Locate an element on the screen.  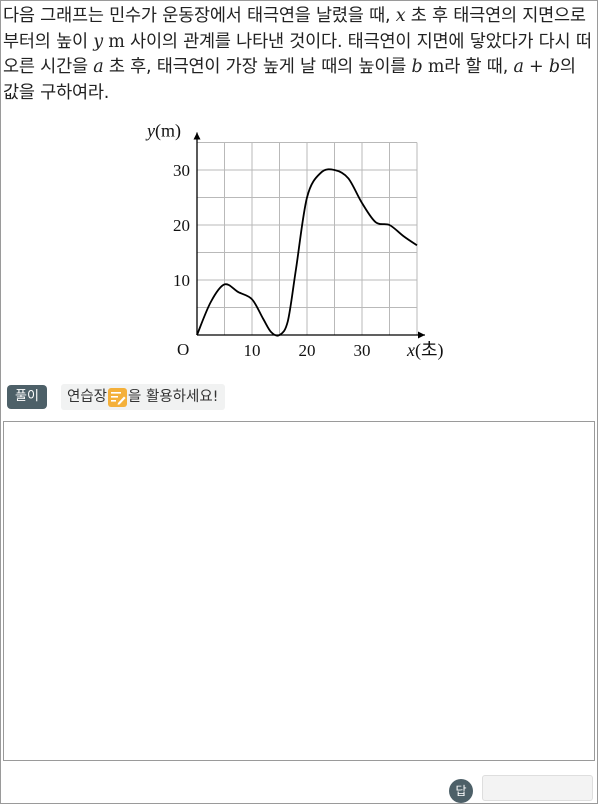
graph-axes is located at coordinates (309, 235).